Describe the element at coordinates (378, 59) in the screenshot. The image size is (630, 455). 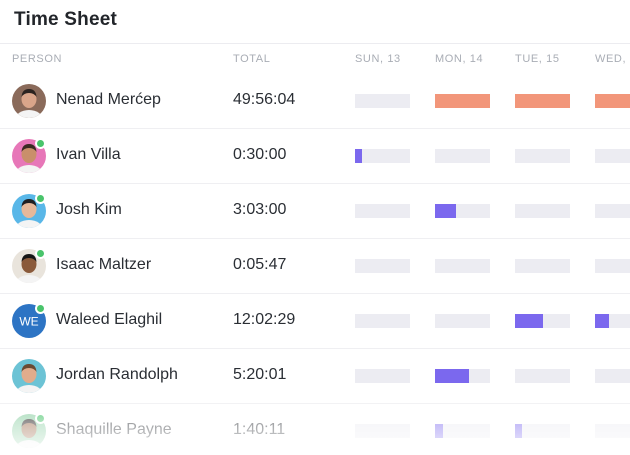
I see `column-header-day: SUN, 13` at that location.